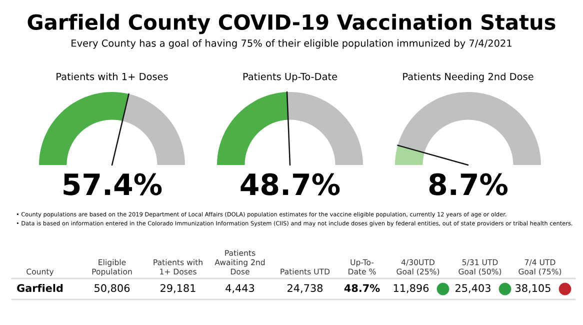 This screenshot has width=583, height=325. I want to click on text: 25,403, so click(473, 289).